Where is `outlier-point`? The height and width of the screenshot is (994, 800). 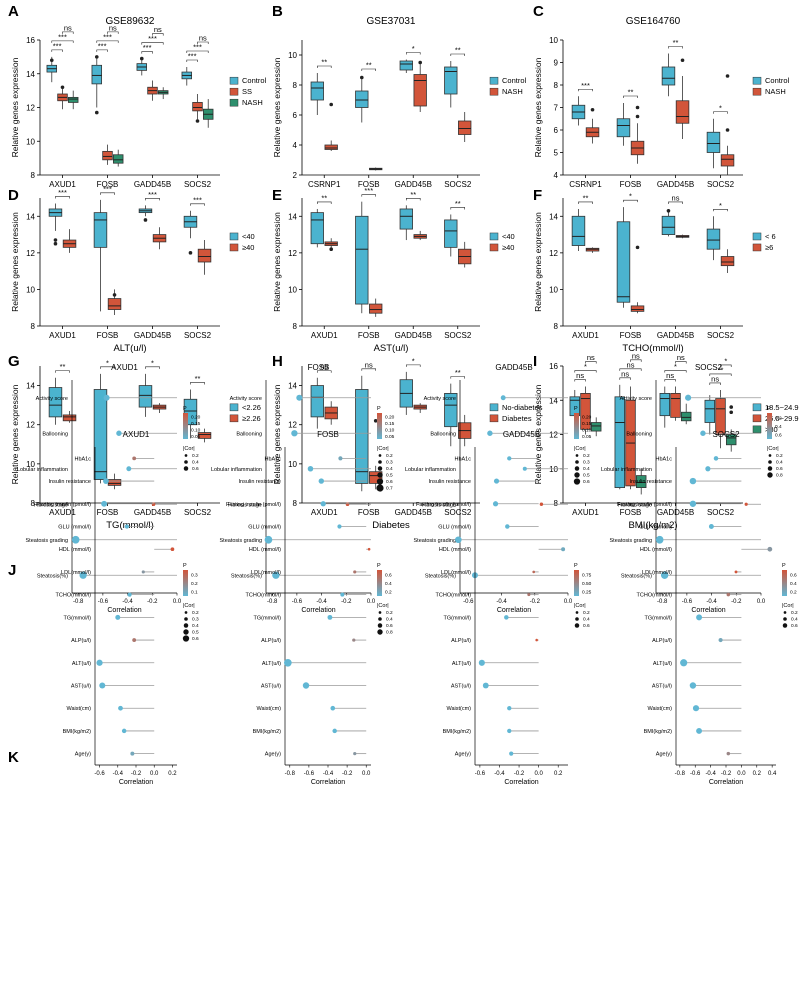
outlier-point is located at coordinates (375, 421).